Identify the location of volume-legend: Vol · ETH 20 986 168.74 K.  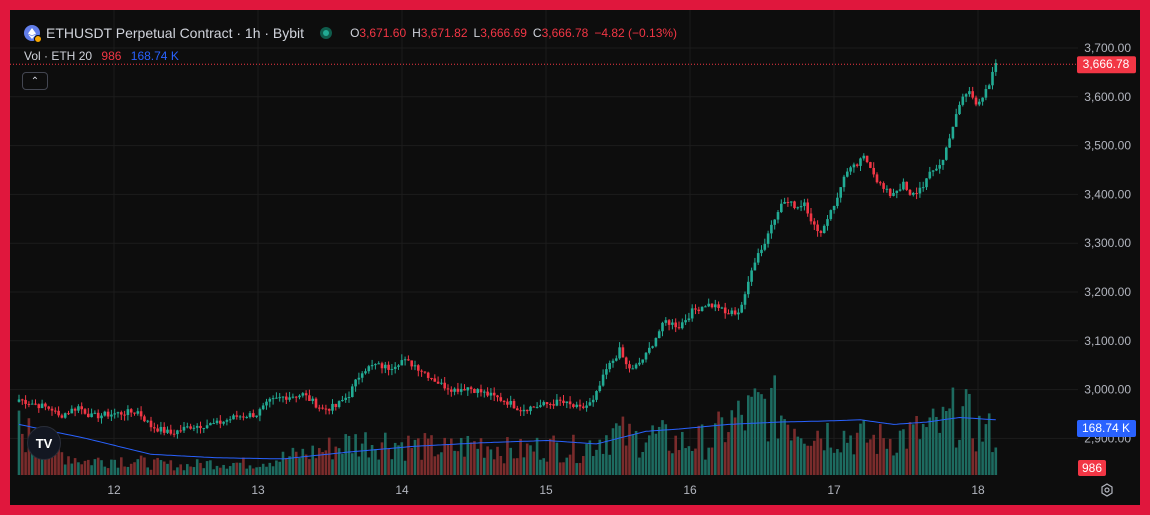
(101, 56).